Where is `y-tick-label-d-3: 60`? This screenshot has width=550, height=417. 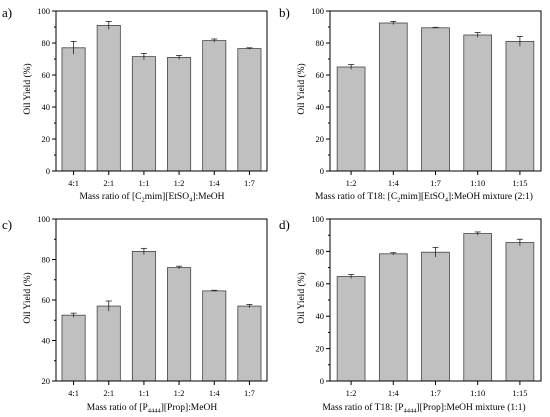
y-tick-label-d-3: 60 is located at coordinates (320, 284).